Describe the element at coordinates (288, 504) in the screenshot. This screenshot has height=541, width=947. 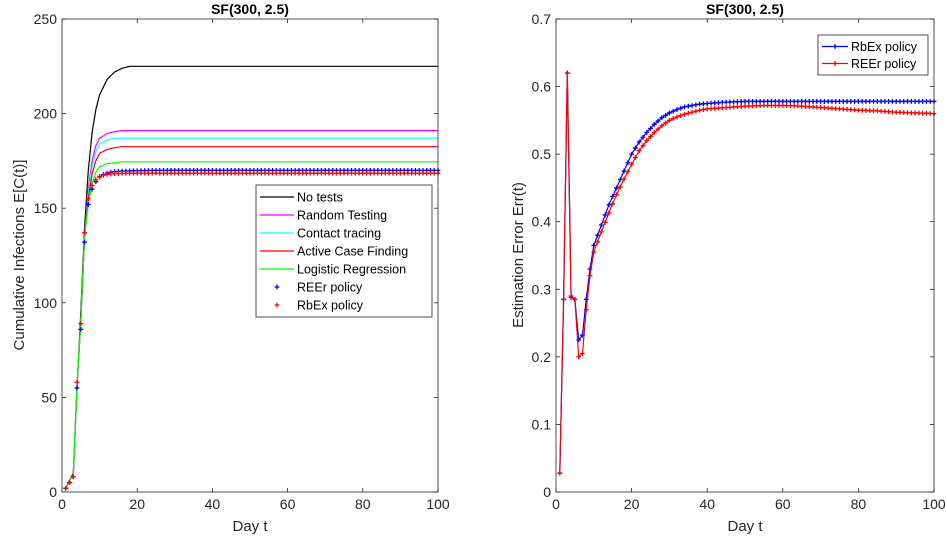
I see `left-x-tick-label: 60` at that location.